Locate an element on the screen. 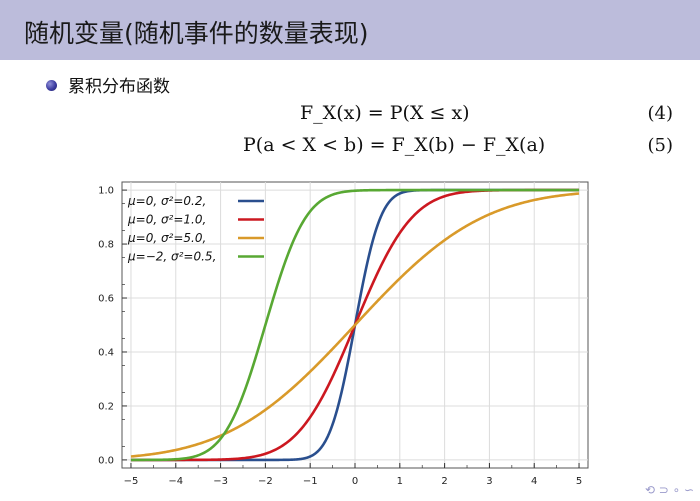 Image resolution: width=700 pixels, height=501 pixels. slide-nav-icons: ⟲ ⊃ ∘ ∽ is located at coordinates (669, 490).